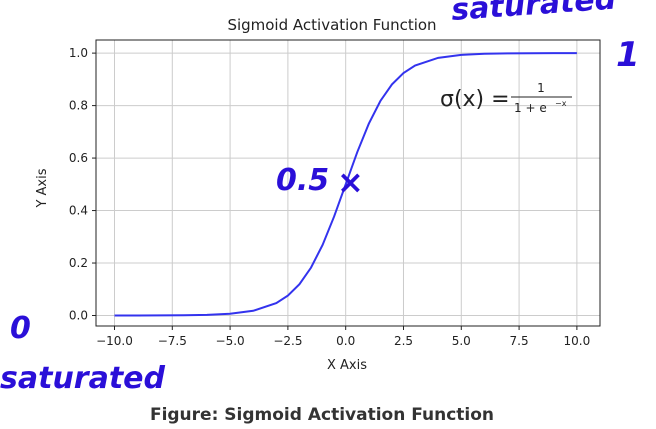 Image resolution: width=656 pixels, height=429 pixels. What do you see at coordinates (78, 211) in the screenshot?
I see `y-tick-label: 0.4` at bounding box center [78, 211].